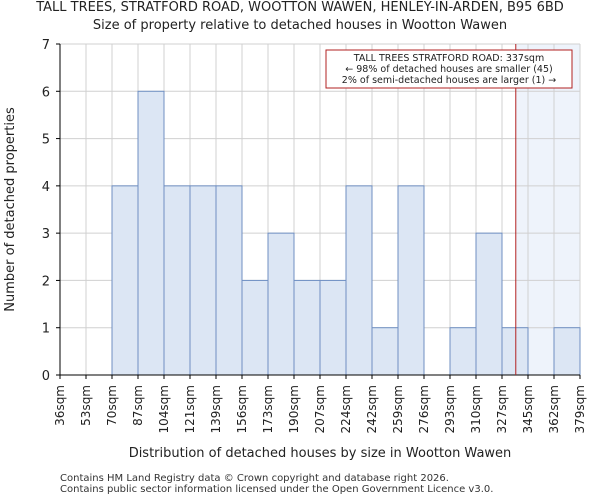 This screenshot has width=600, height=500. I want to click on larger-region-shade, so click(547, 209).